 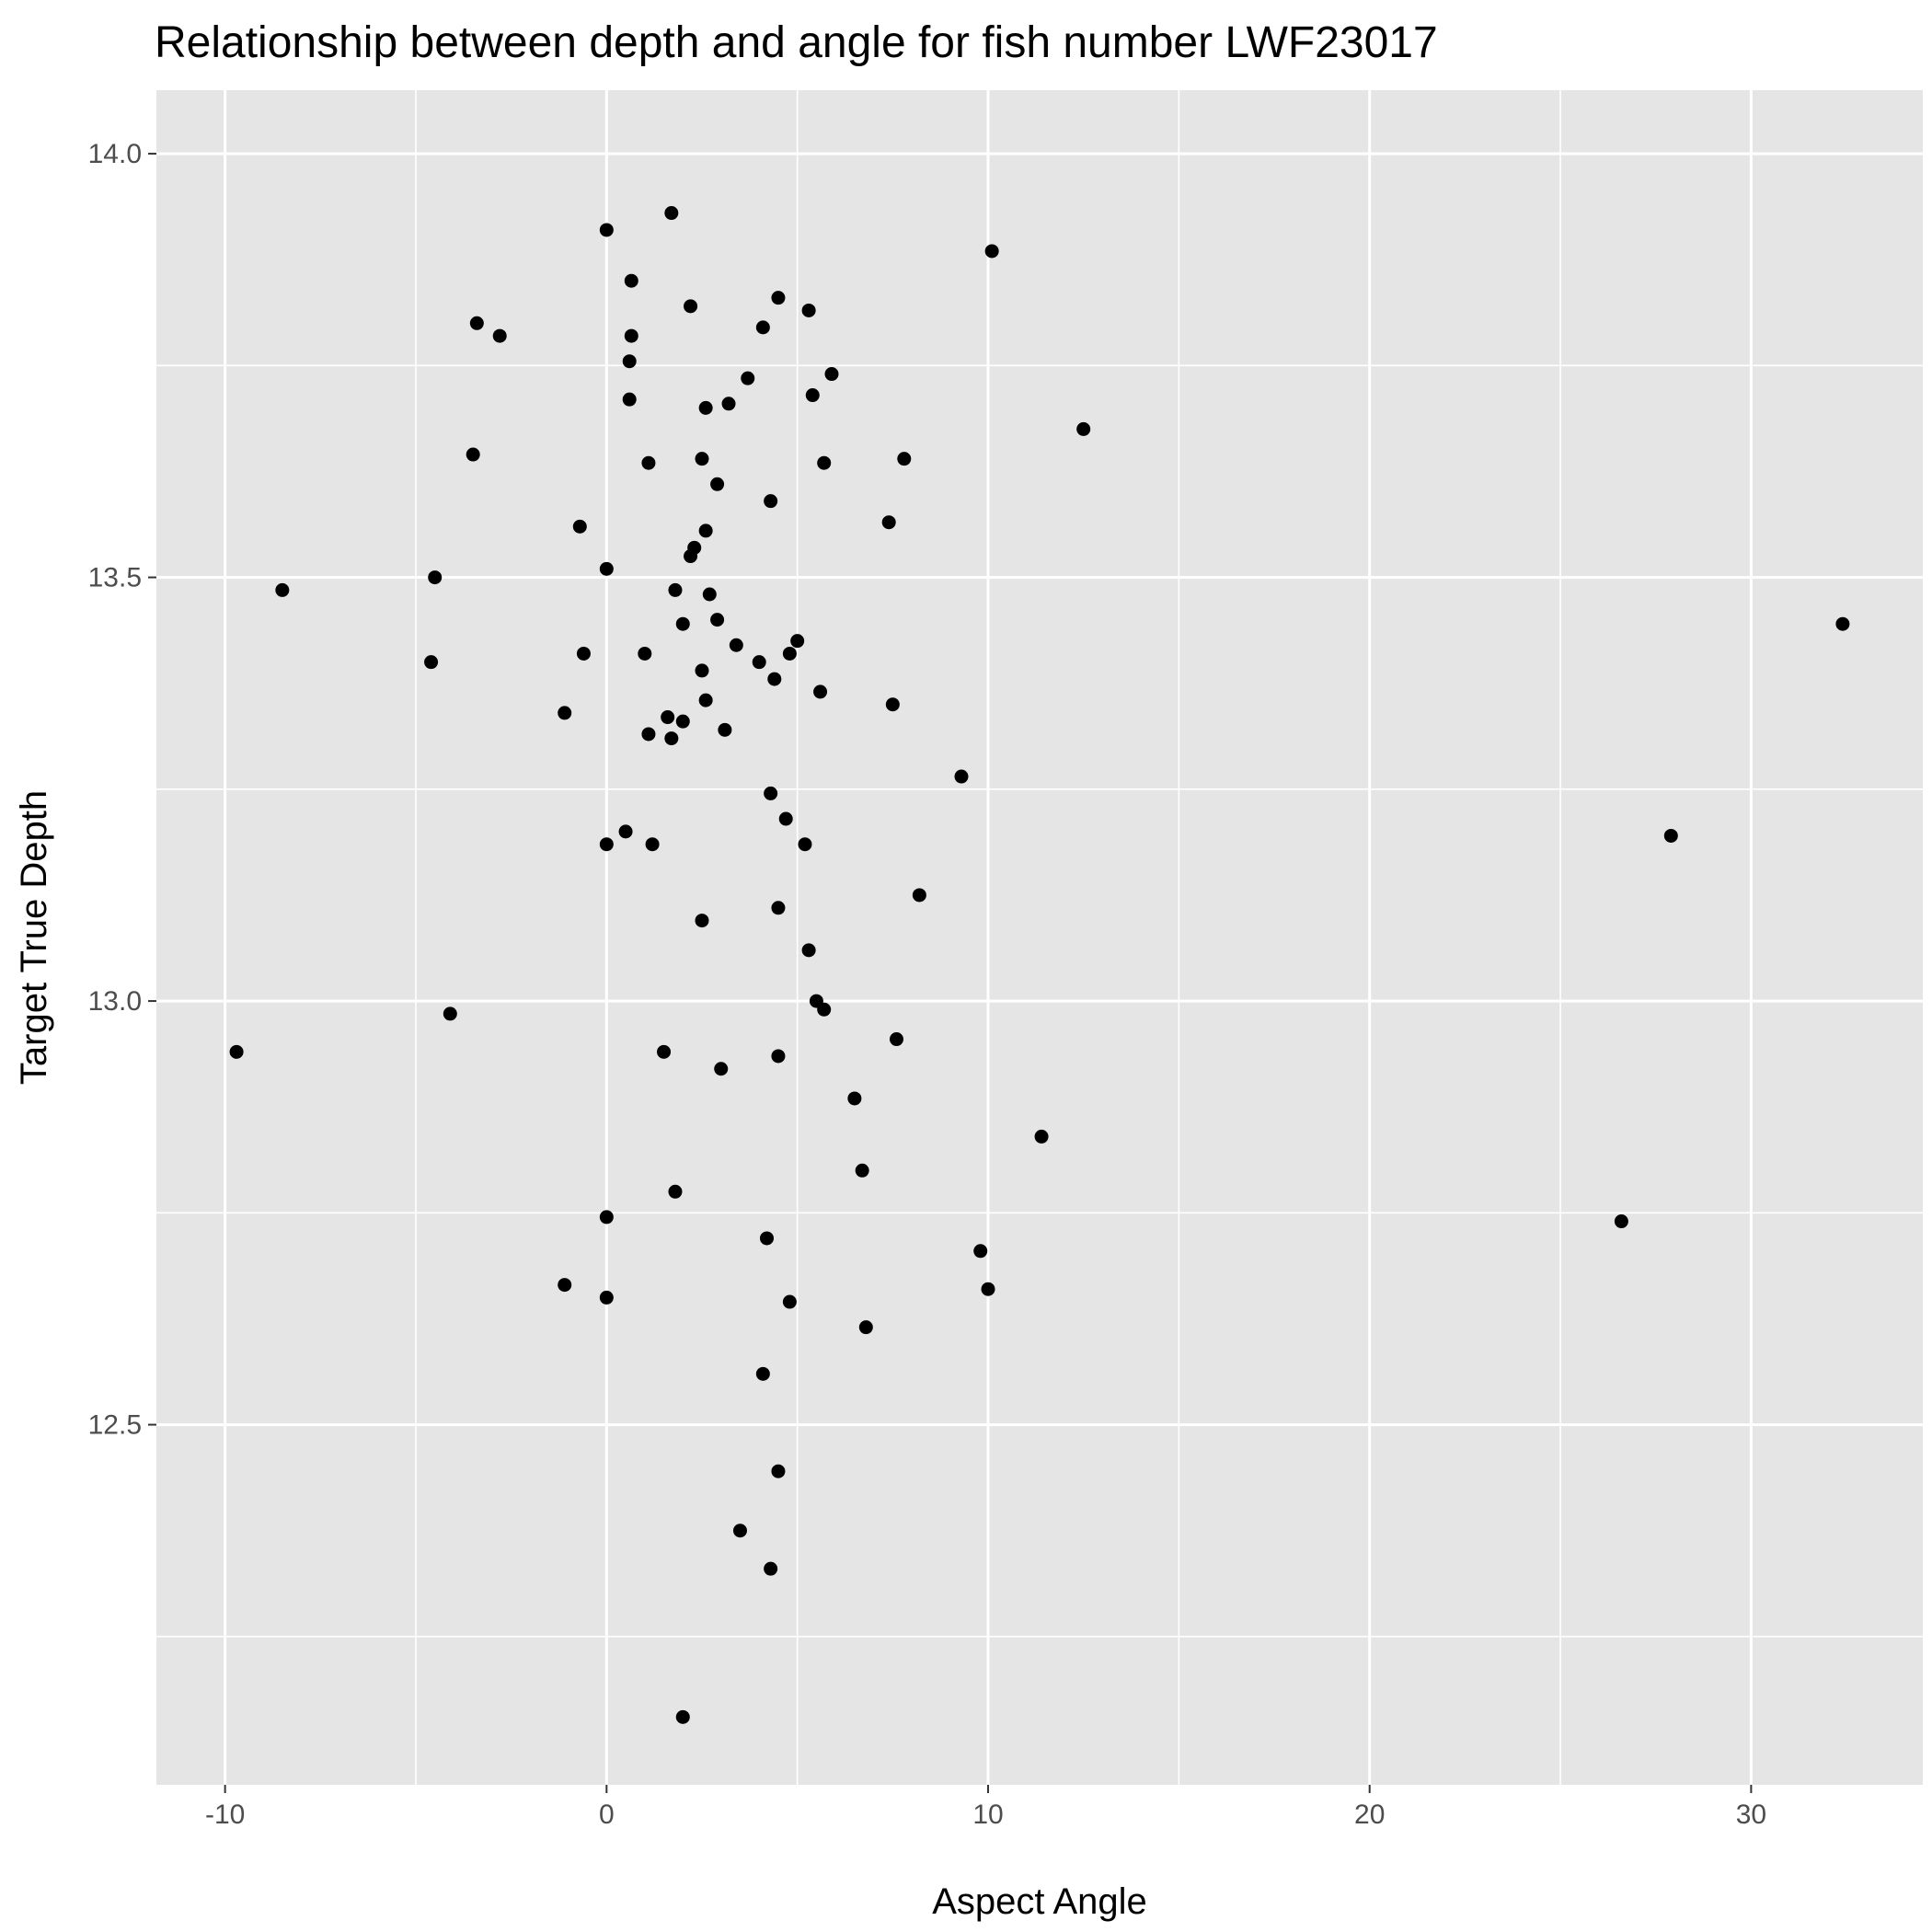 I want to click on x-axis-title: Aspect Angle, so click(x=1039, y=1901).